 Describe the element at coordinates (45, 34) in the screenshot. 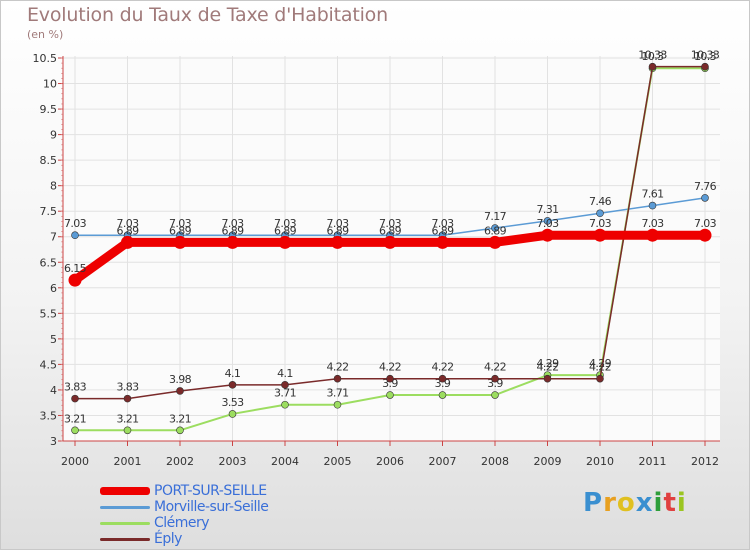

I see `chart-subtitle: (en %)` at that location.